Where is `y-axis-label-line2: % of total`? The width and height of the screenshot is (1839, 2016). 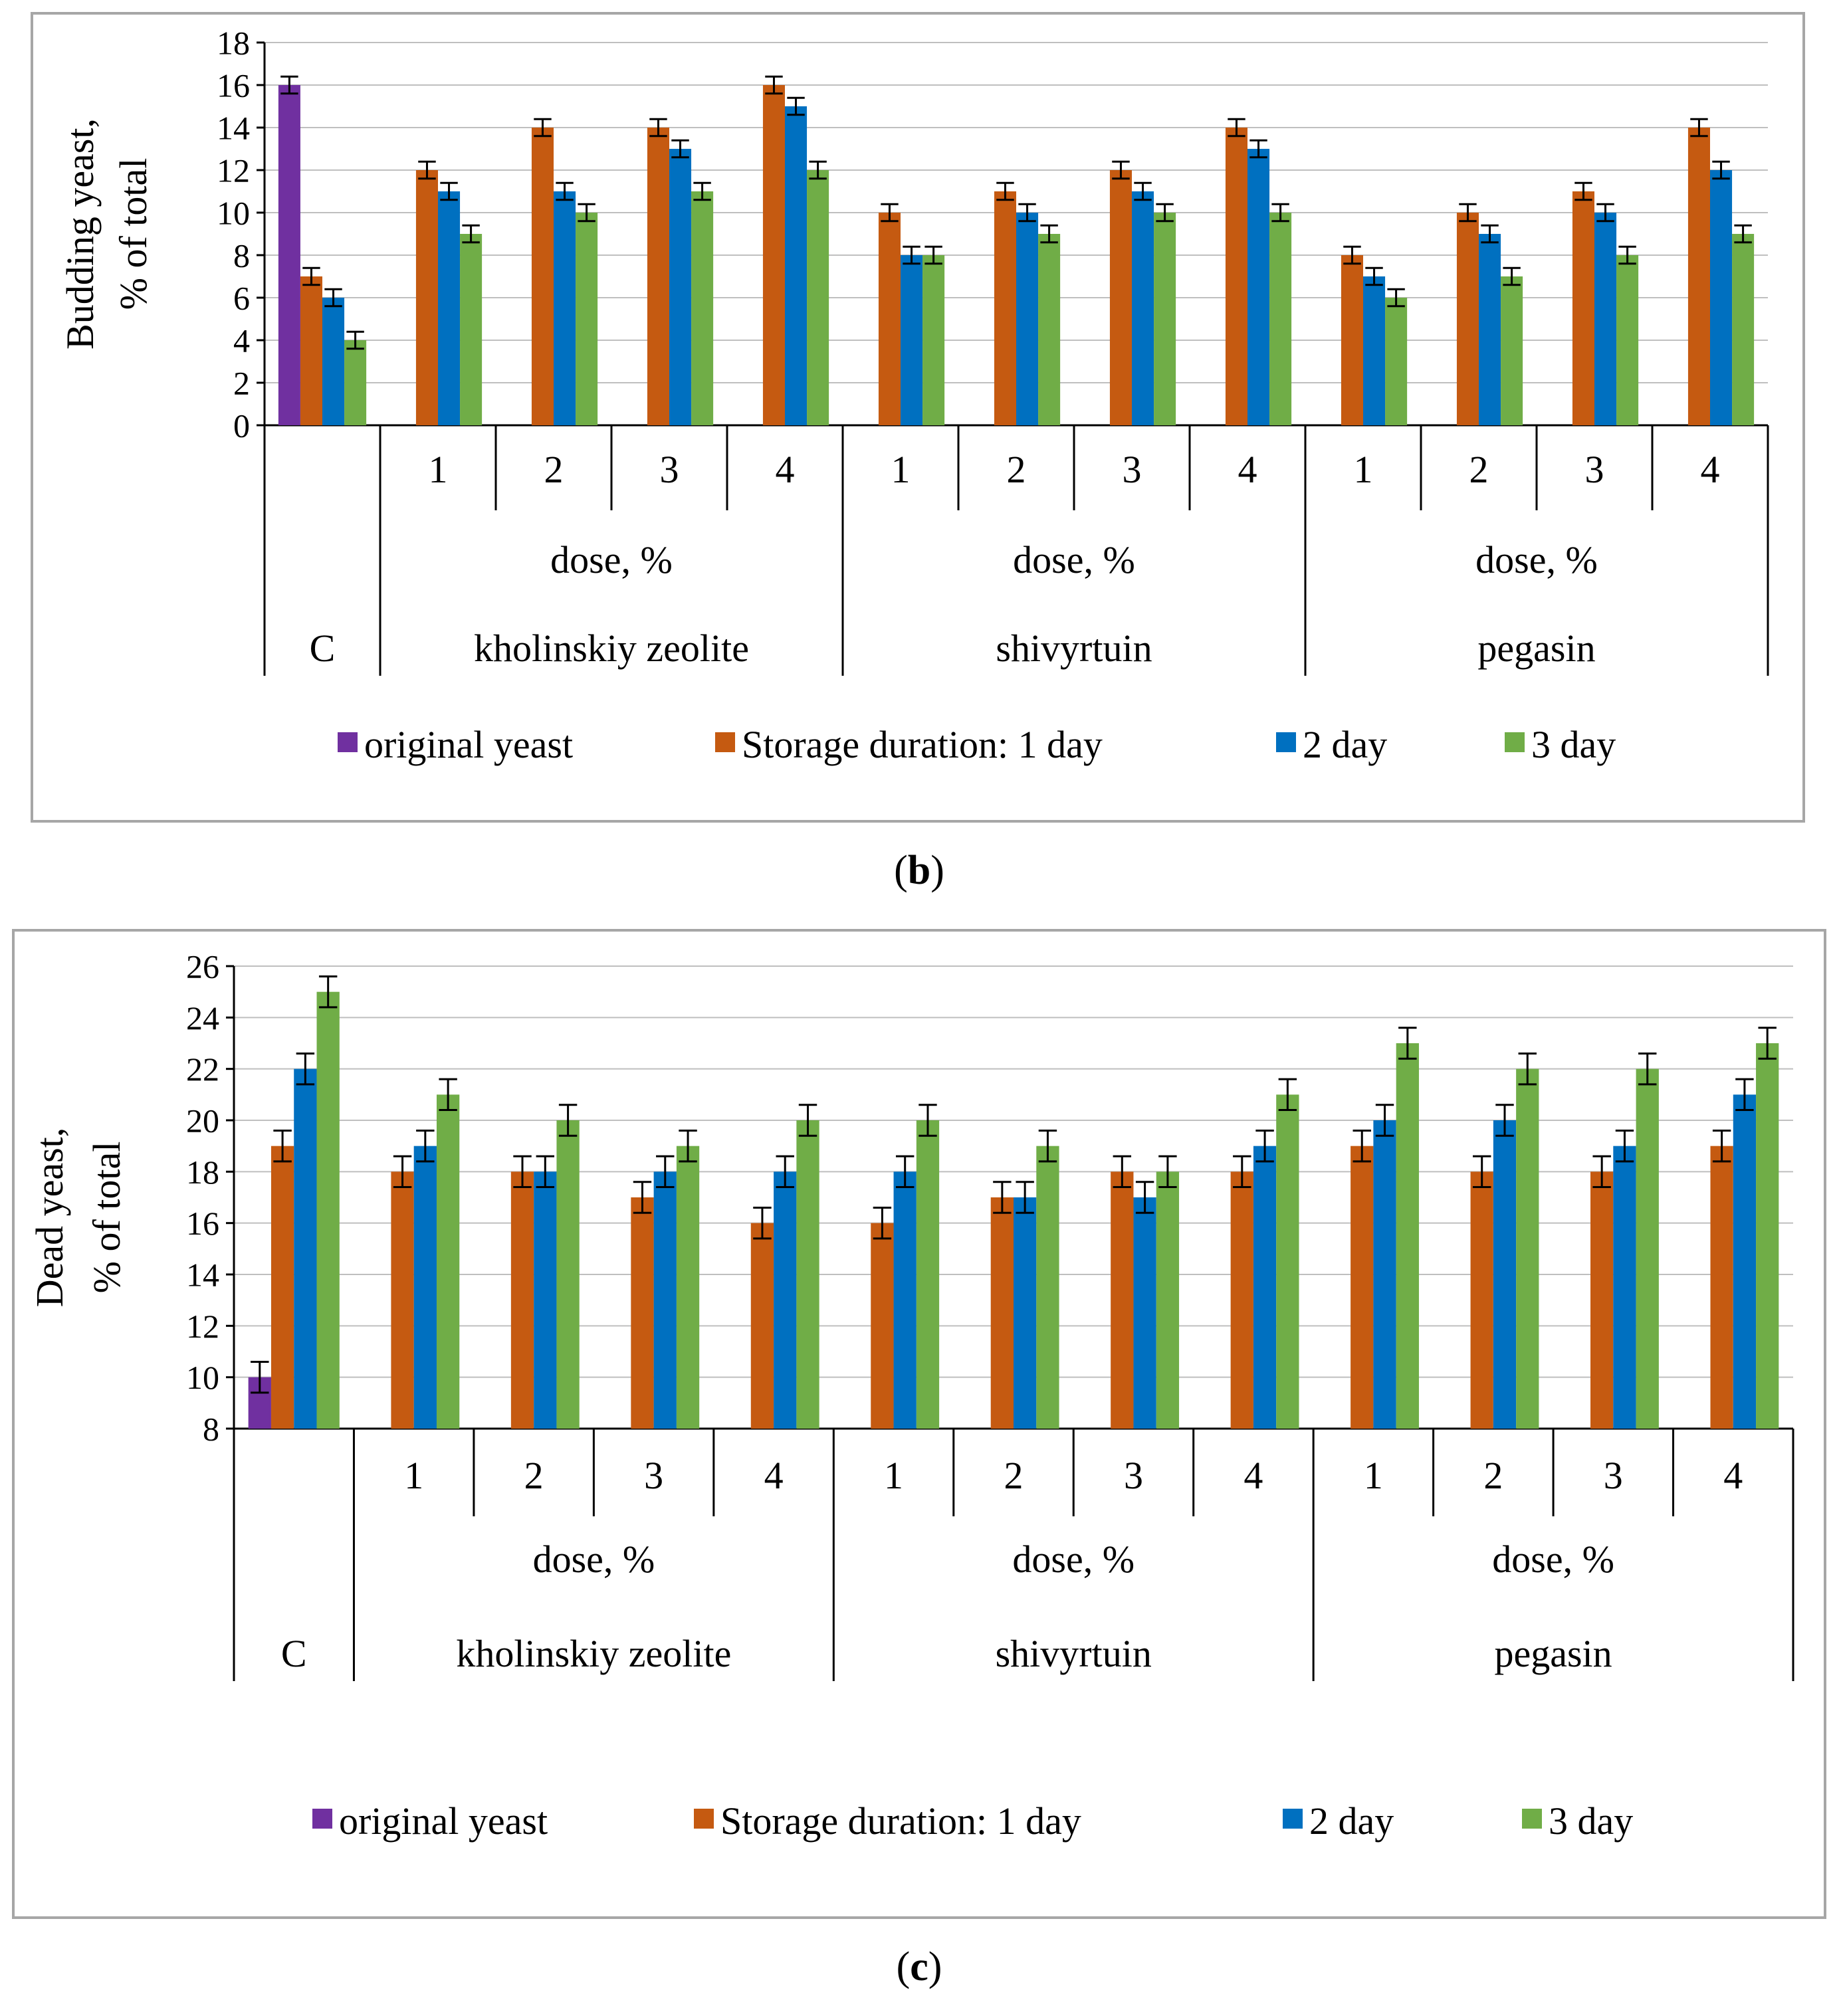
y-axis-label-line2: % of total is located at coordinates (133, 234).